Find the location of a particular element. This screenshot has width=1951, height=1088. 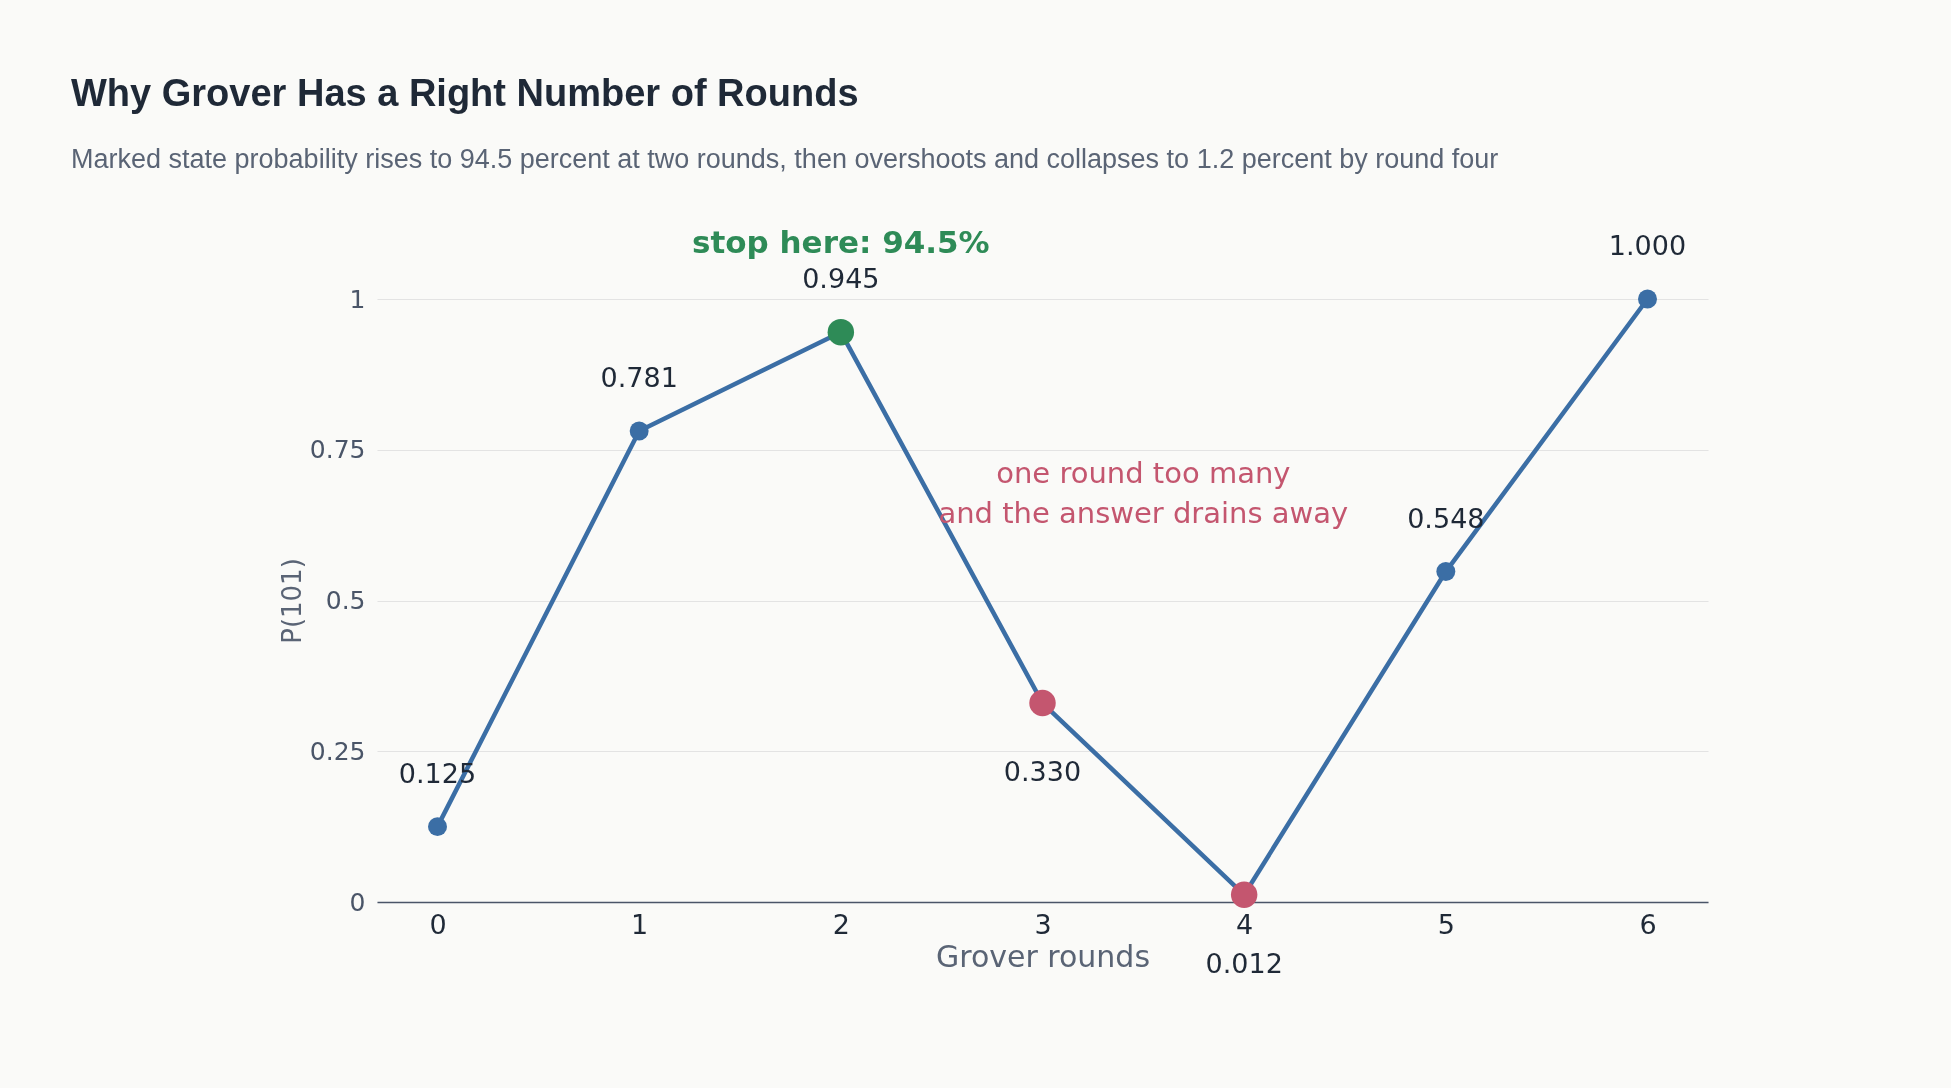

x-tick-label: 2 is located at coordinates (841, 924).